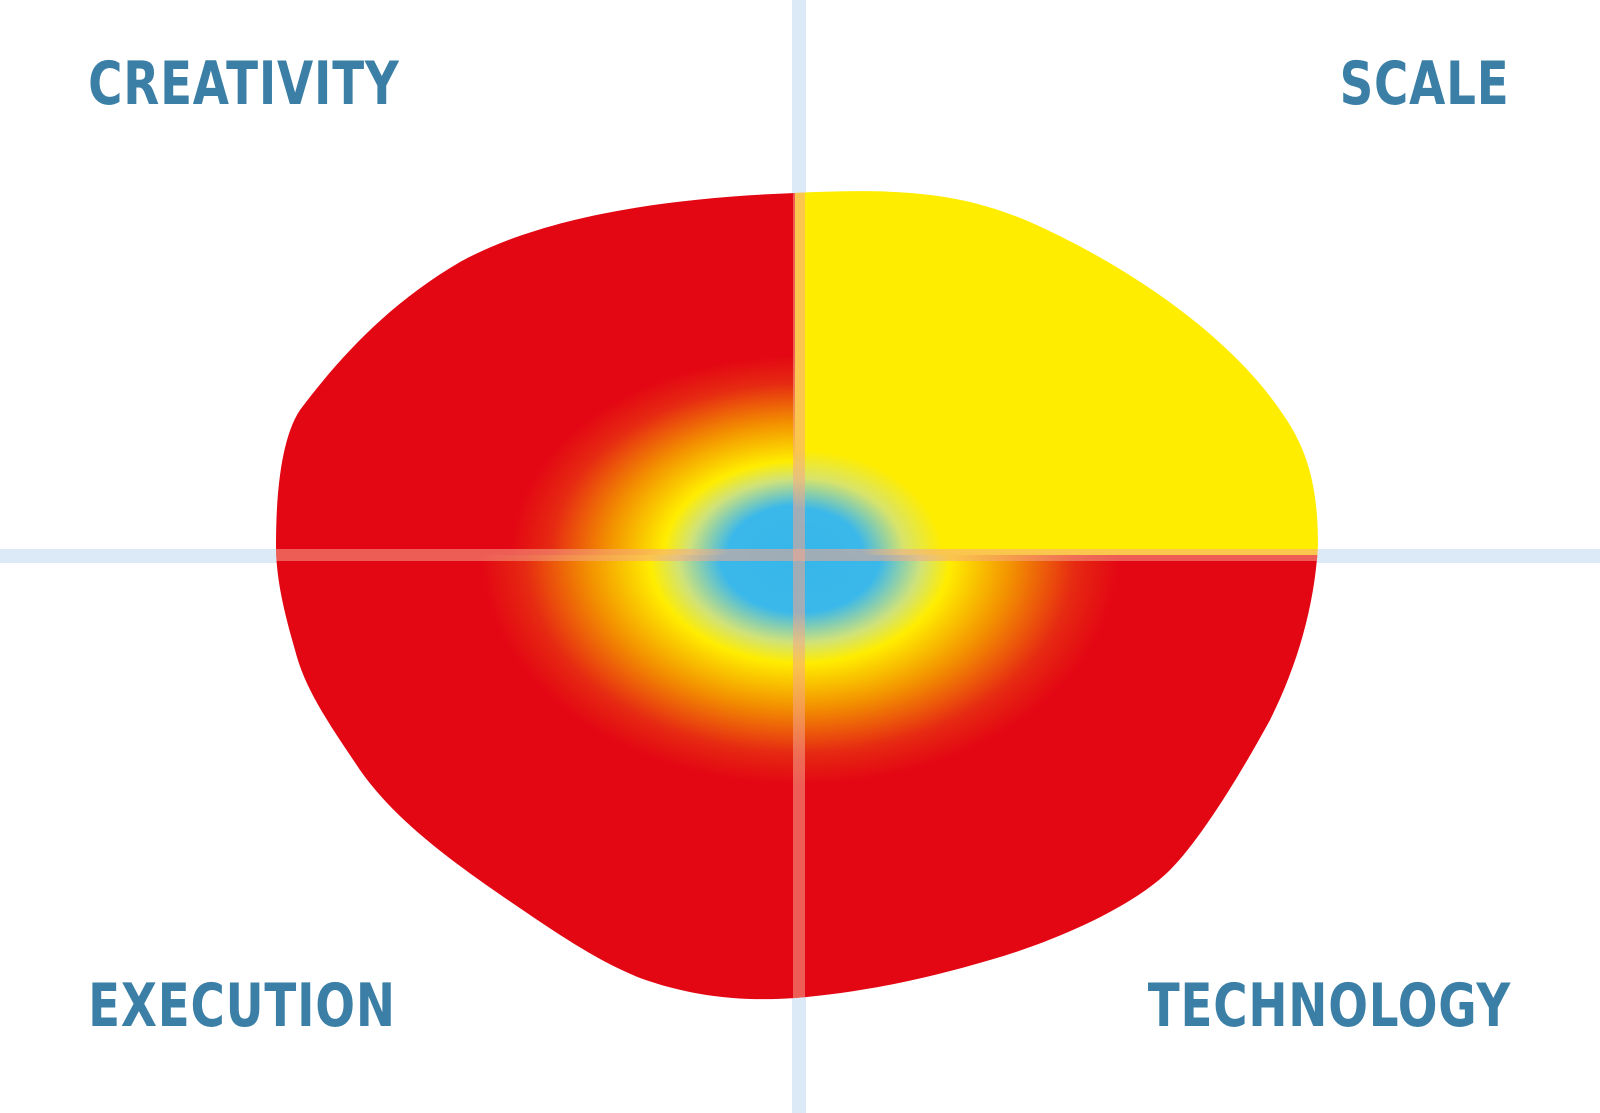  Describe the element at coordinates (1425, 83) in the screenshot. I see `label-scale: SCALE` at that location.